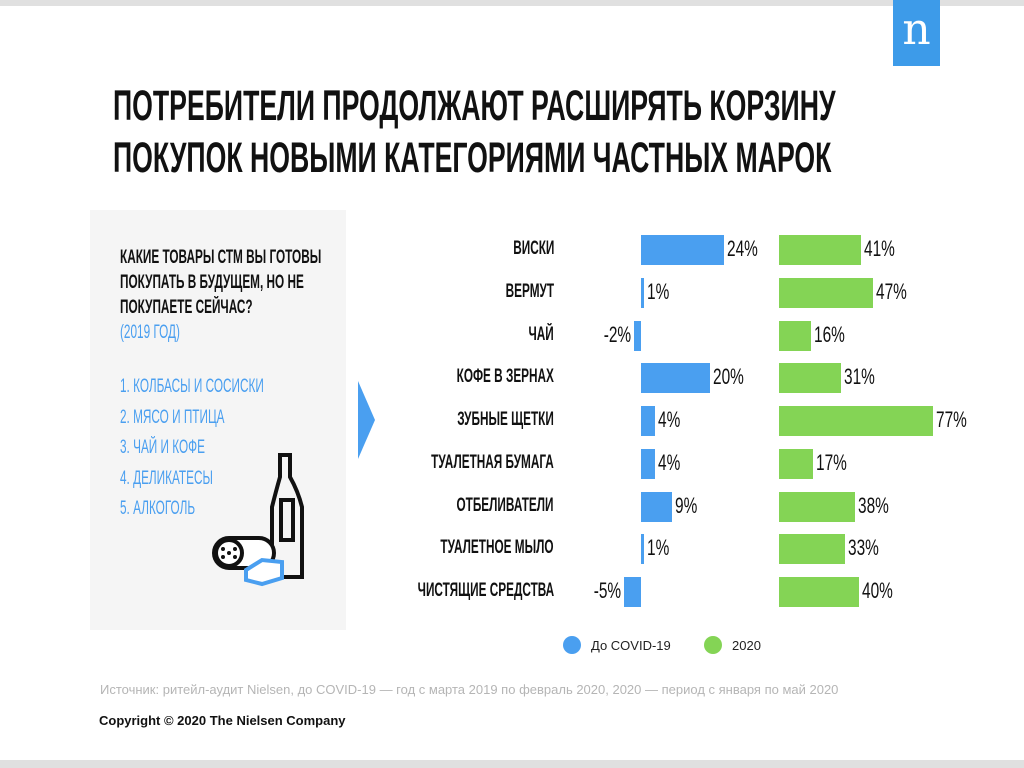  I want to click on data-label: -2%, so click(611, 335).